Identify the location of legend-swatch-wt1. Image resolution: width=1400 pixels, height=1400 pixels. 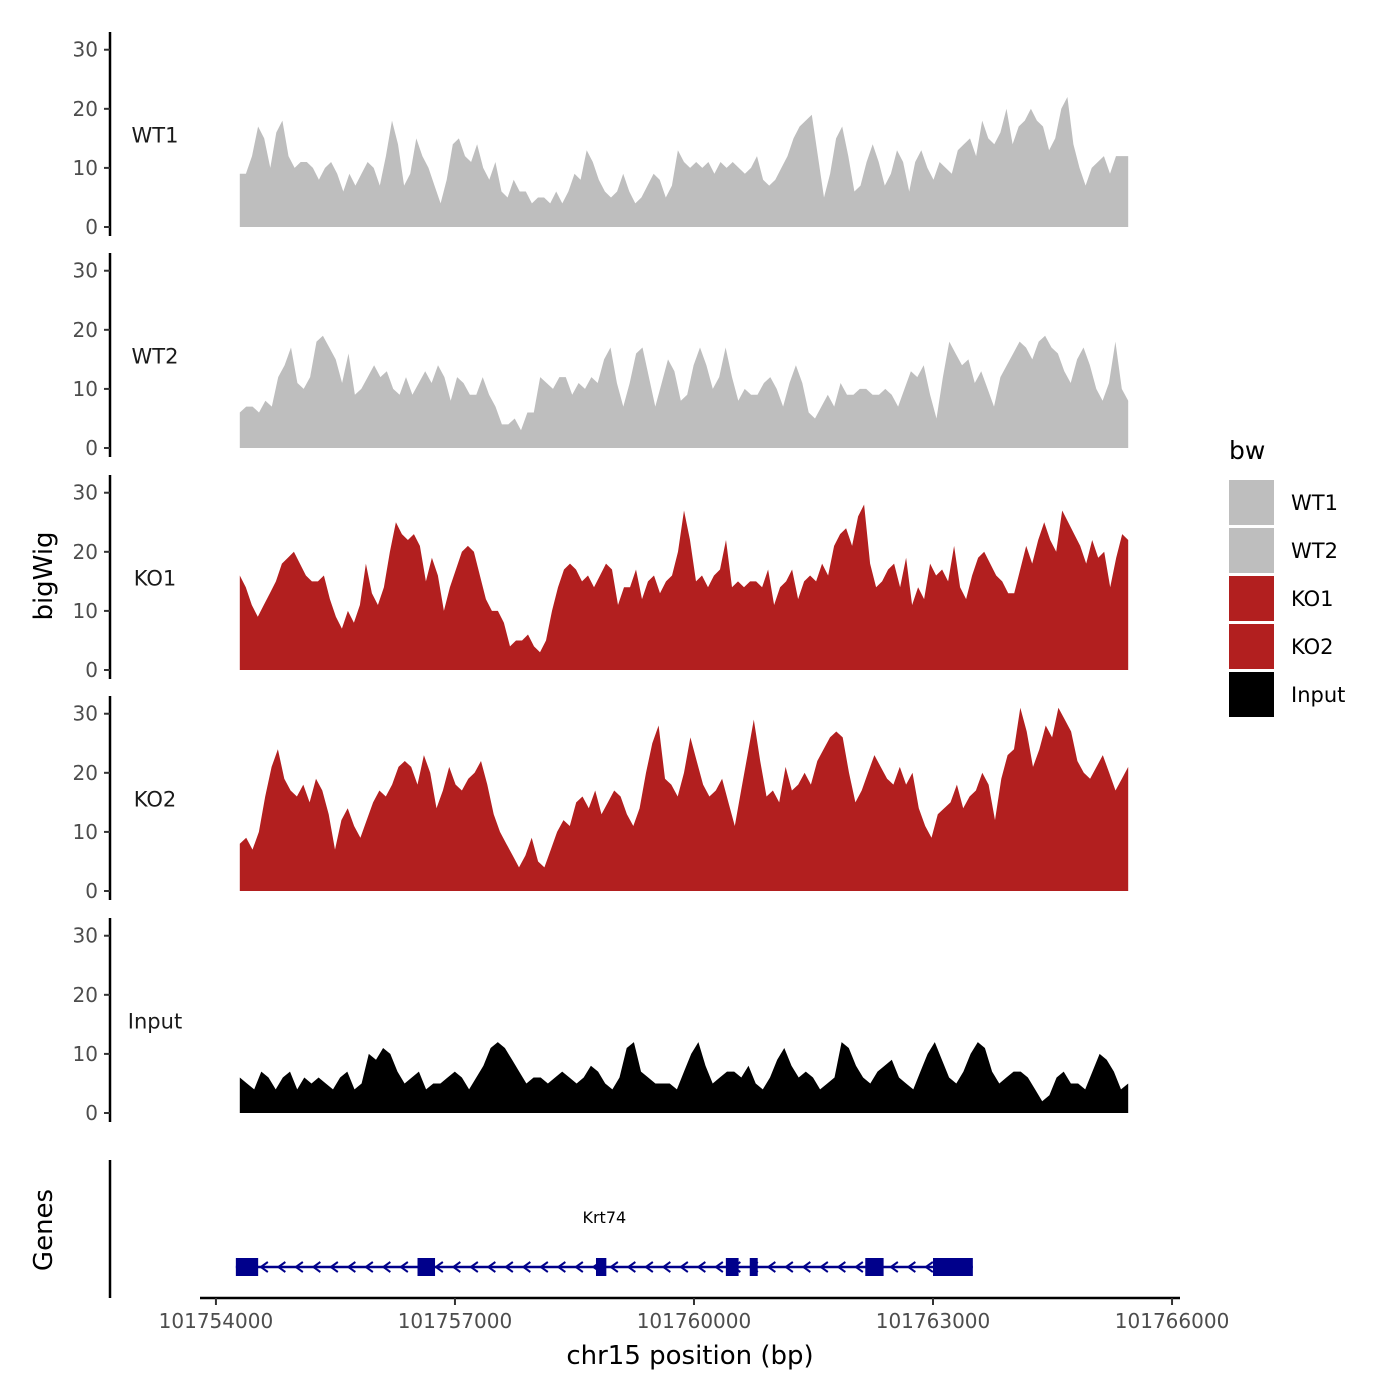
(1251, 502).